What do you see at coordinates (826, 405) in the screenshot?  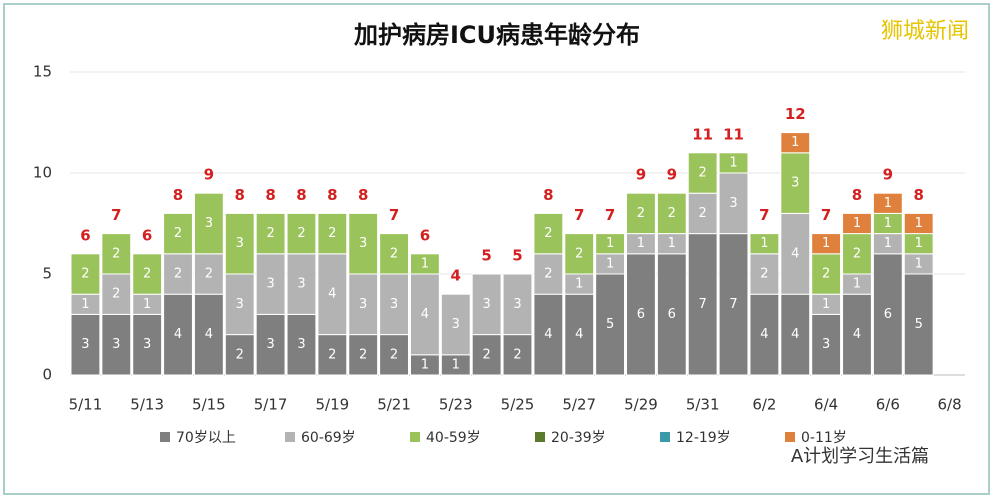 I see `x-tick-label: 6/4` at bounding box center [826, 405].